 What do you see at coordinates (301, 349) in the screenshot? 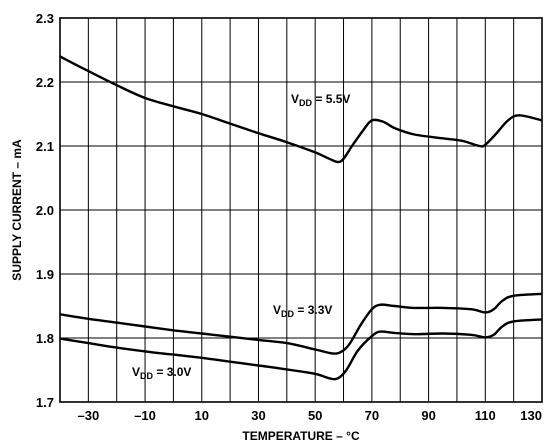
I see `series-line-vdd-3-0v` at bounding box center [301, 349].